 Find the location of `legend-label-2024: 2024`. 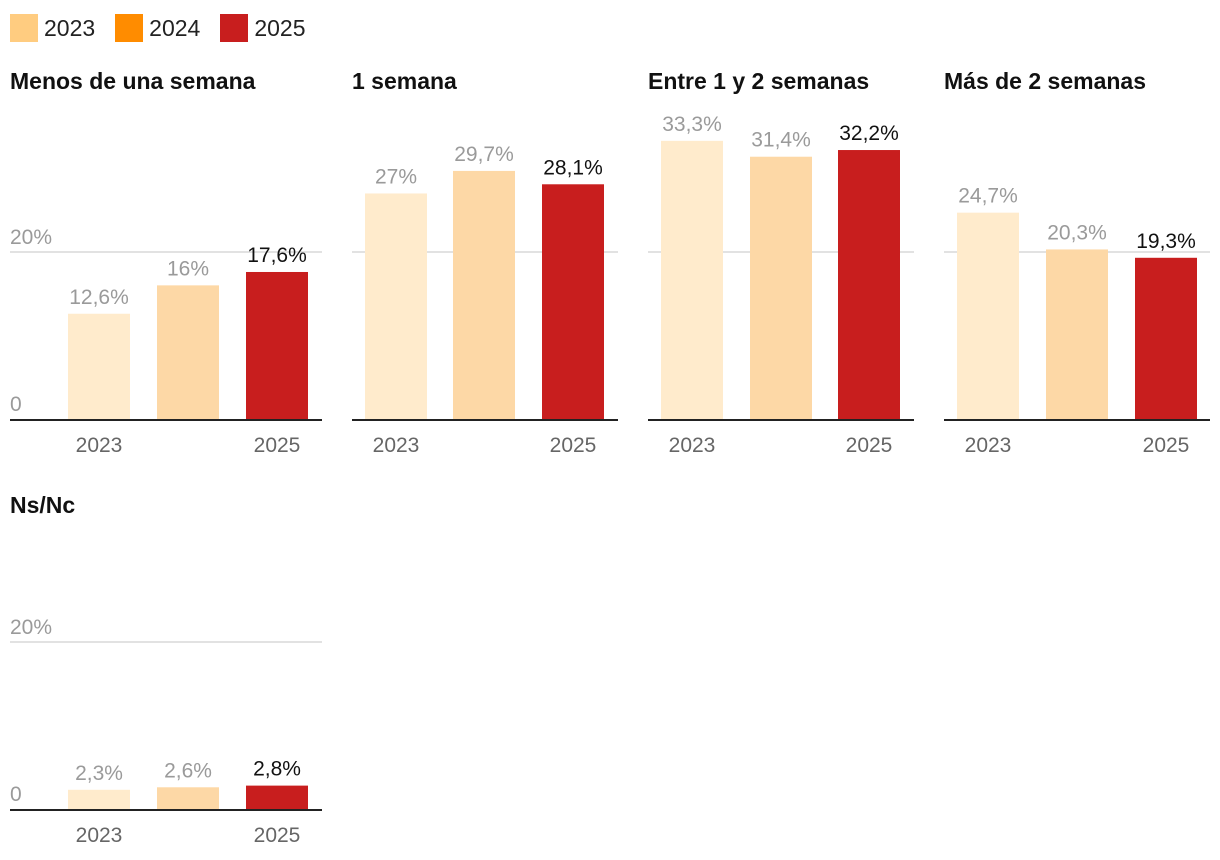

legend-label-2024: 2024 is located at coordinates (175, 27).